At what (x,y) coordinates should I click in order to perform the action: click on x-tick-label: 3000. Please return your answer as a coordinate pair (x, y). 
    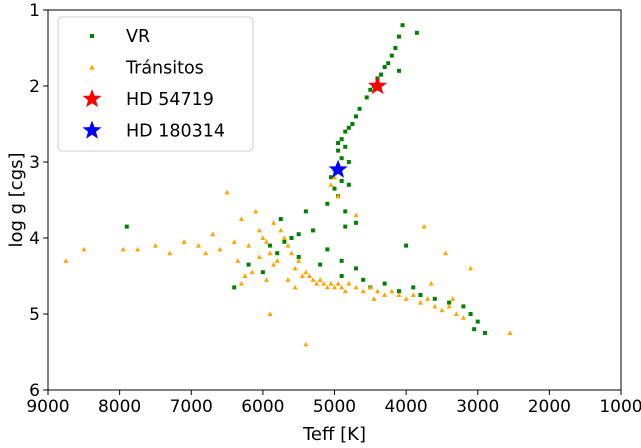
    Looking at the image, I should click on (477, 407).